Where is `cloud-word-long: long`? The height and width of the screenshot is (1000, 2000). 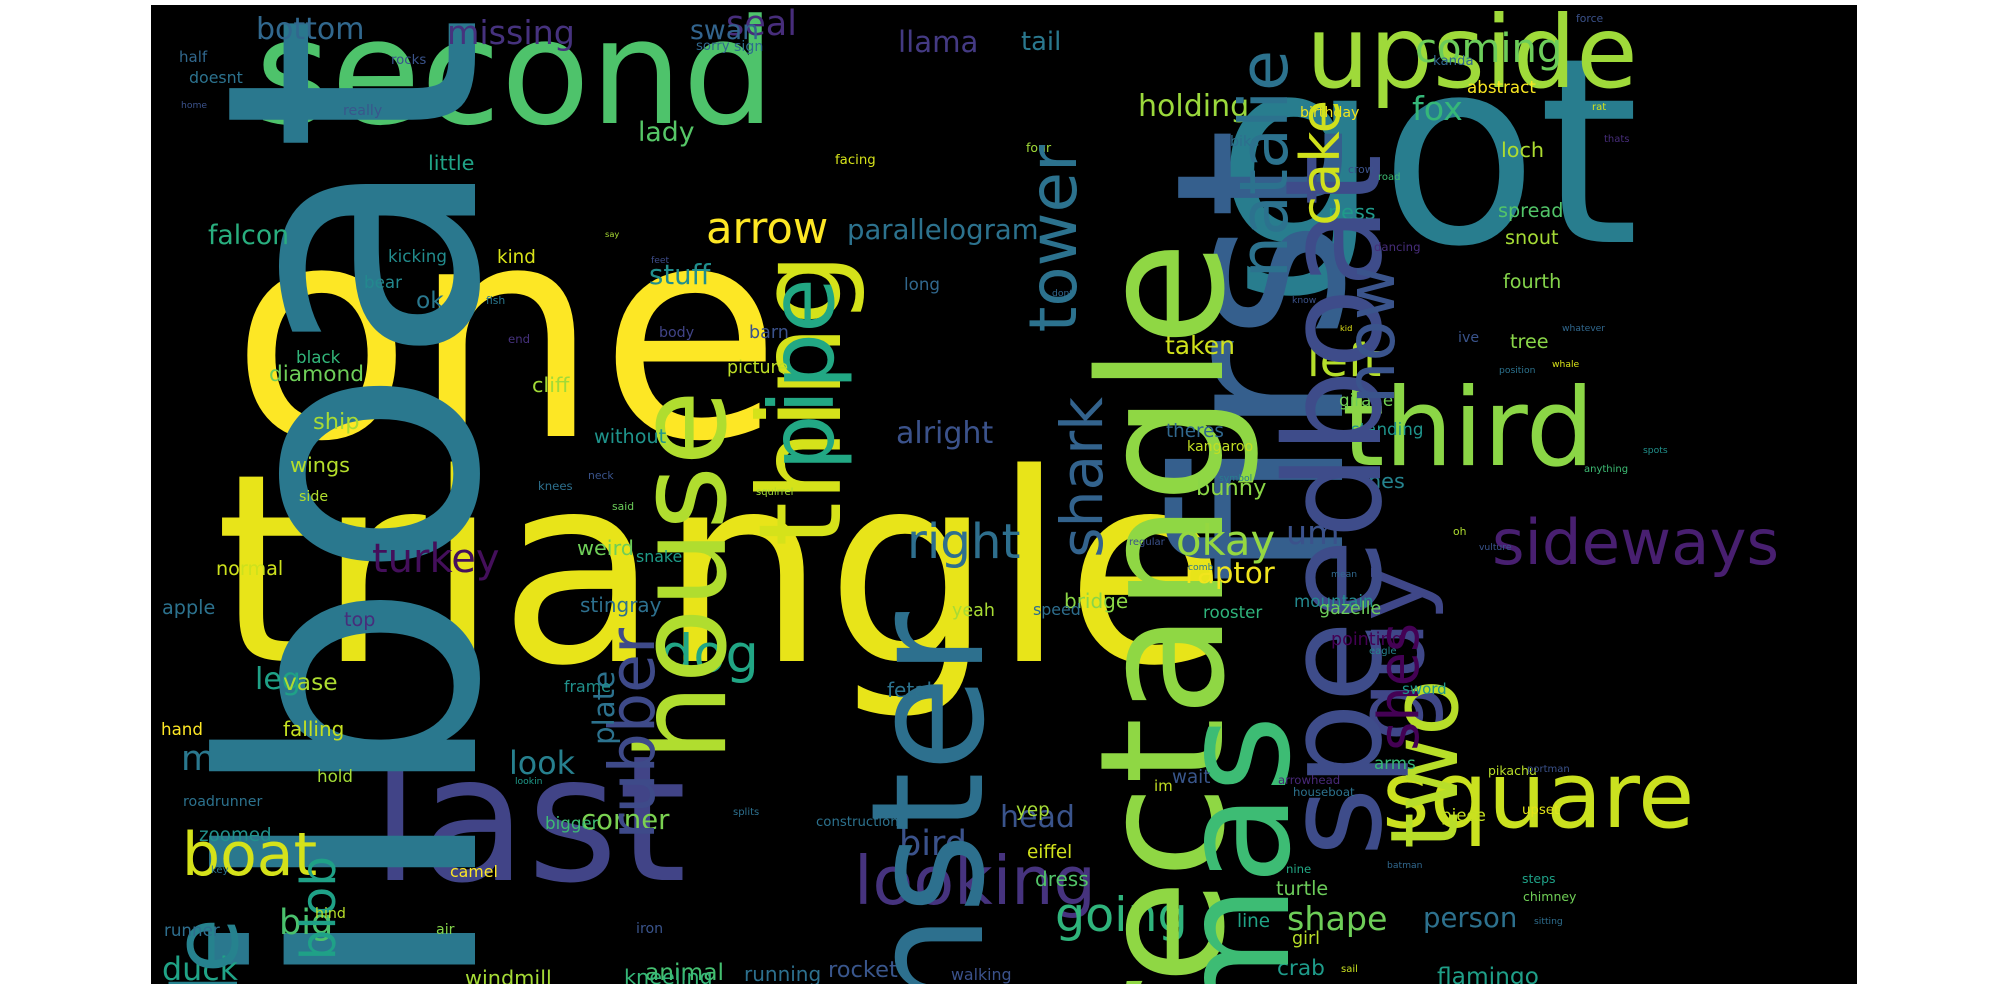 cloud-word-long: long is located at coordinates (922, 283).